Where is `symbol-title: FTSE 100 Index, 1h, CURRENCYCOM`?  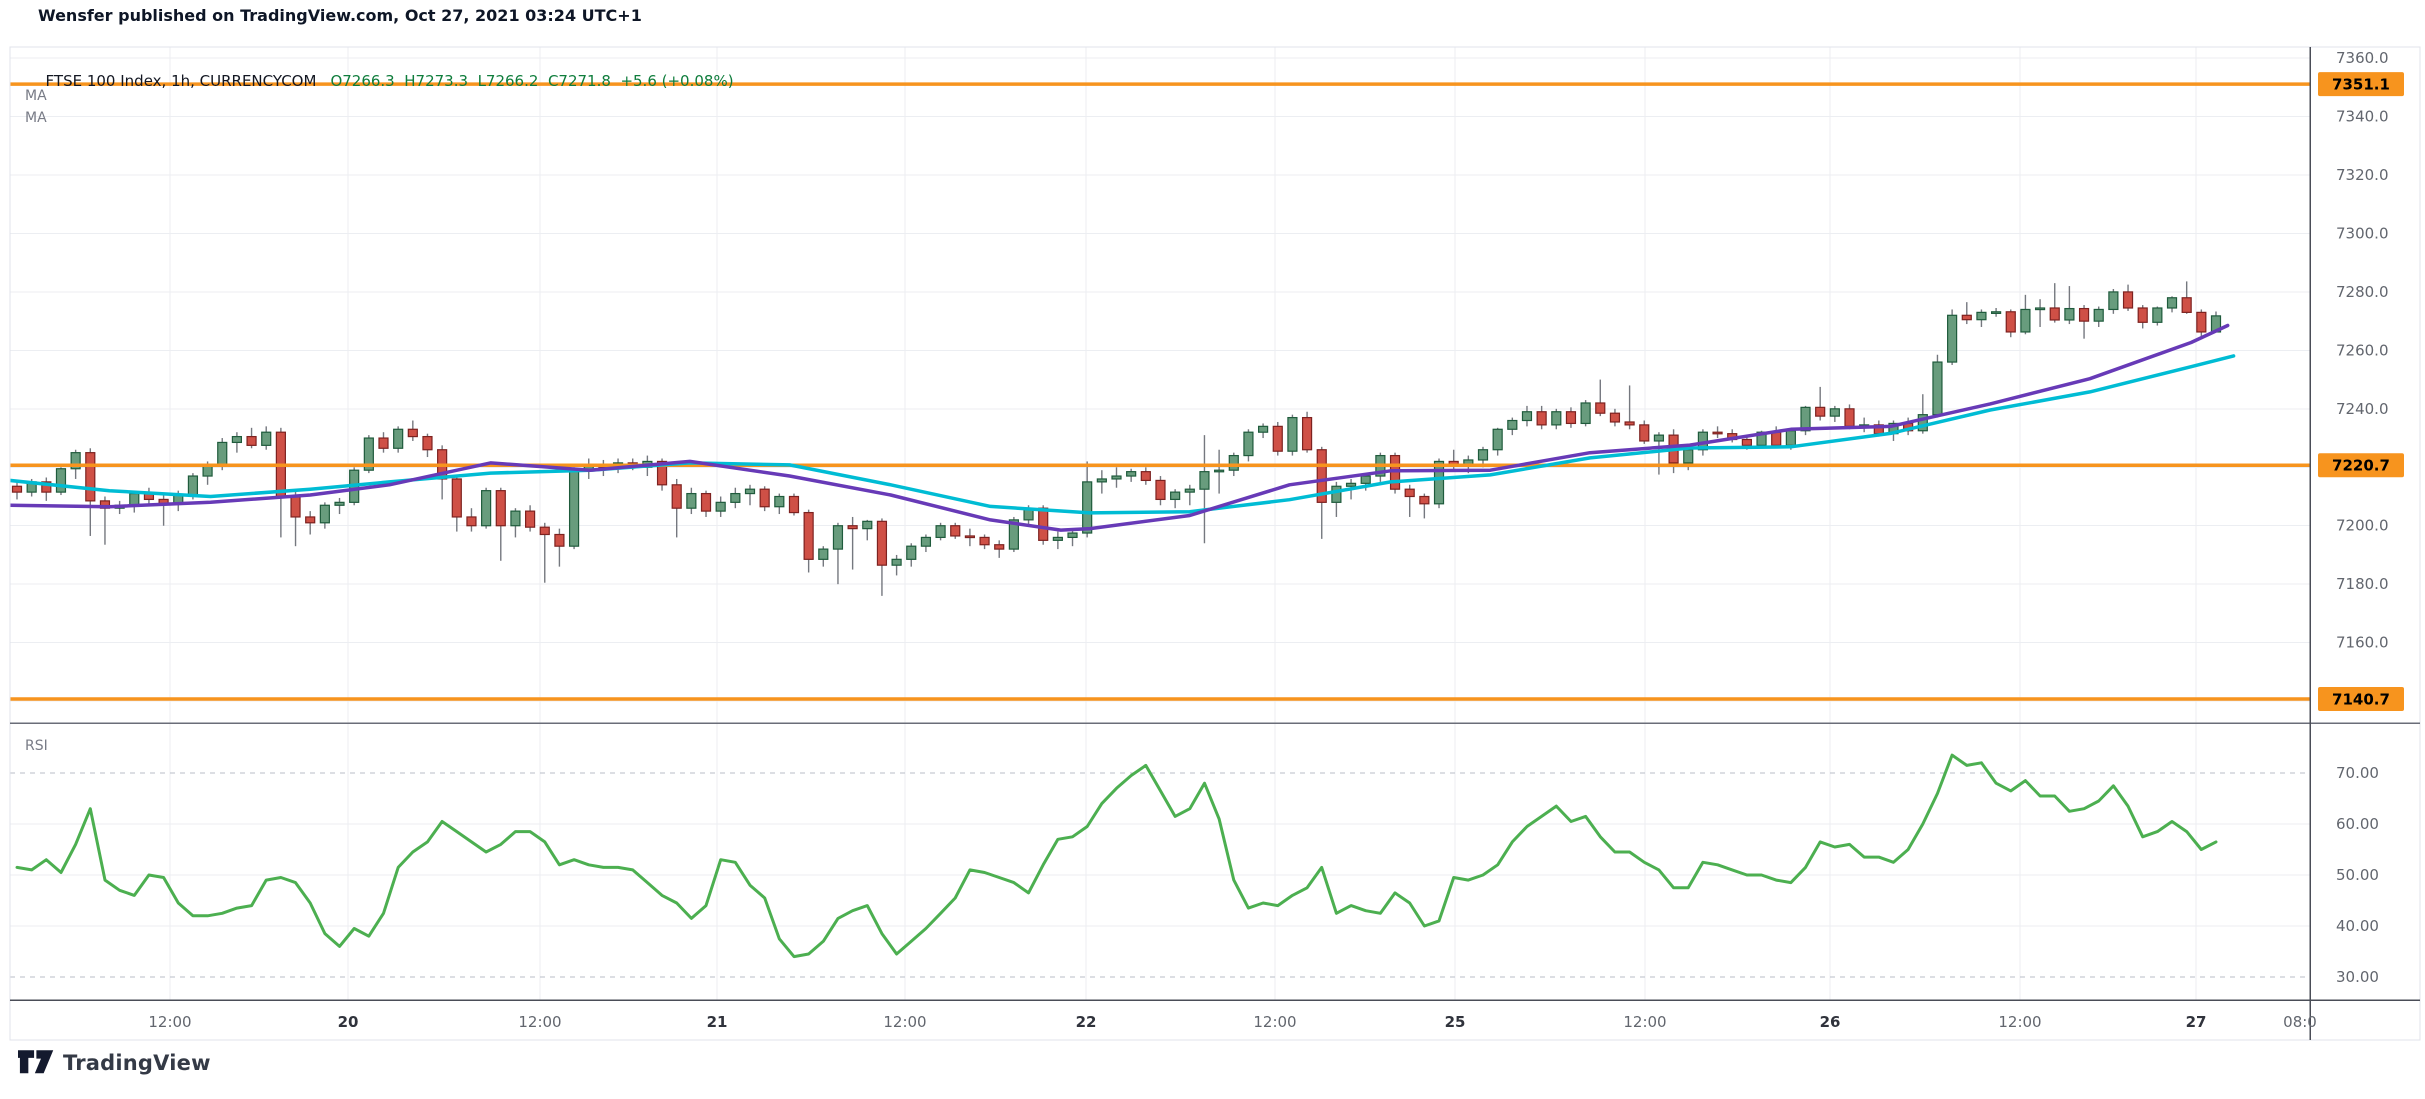
symbol-title: FTSE 100 Index, 1h, CURRENCYCOM is located at coordinates (181, 81).